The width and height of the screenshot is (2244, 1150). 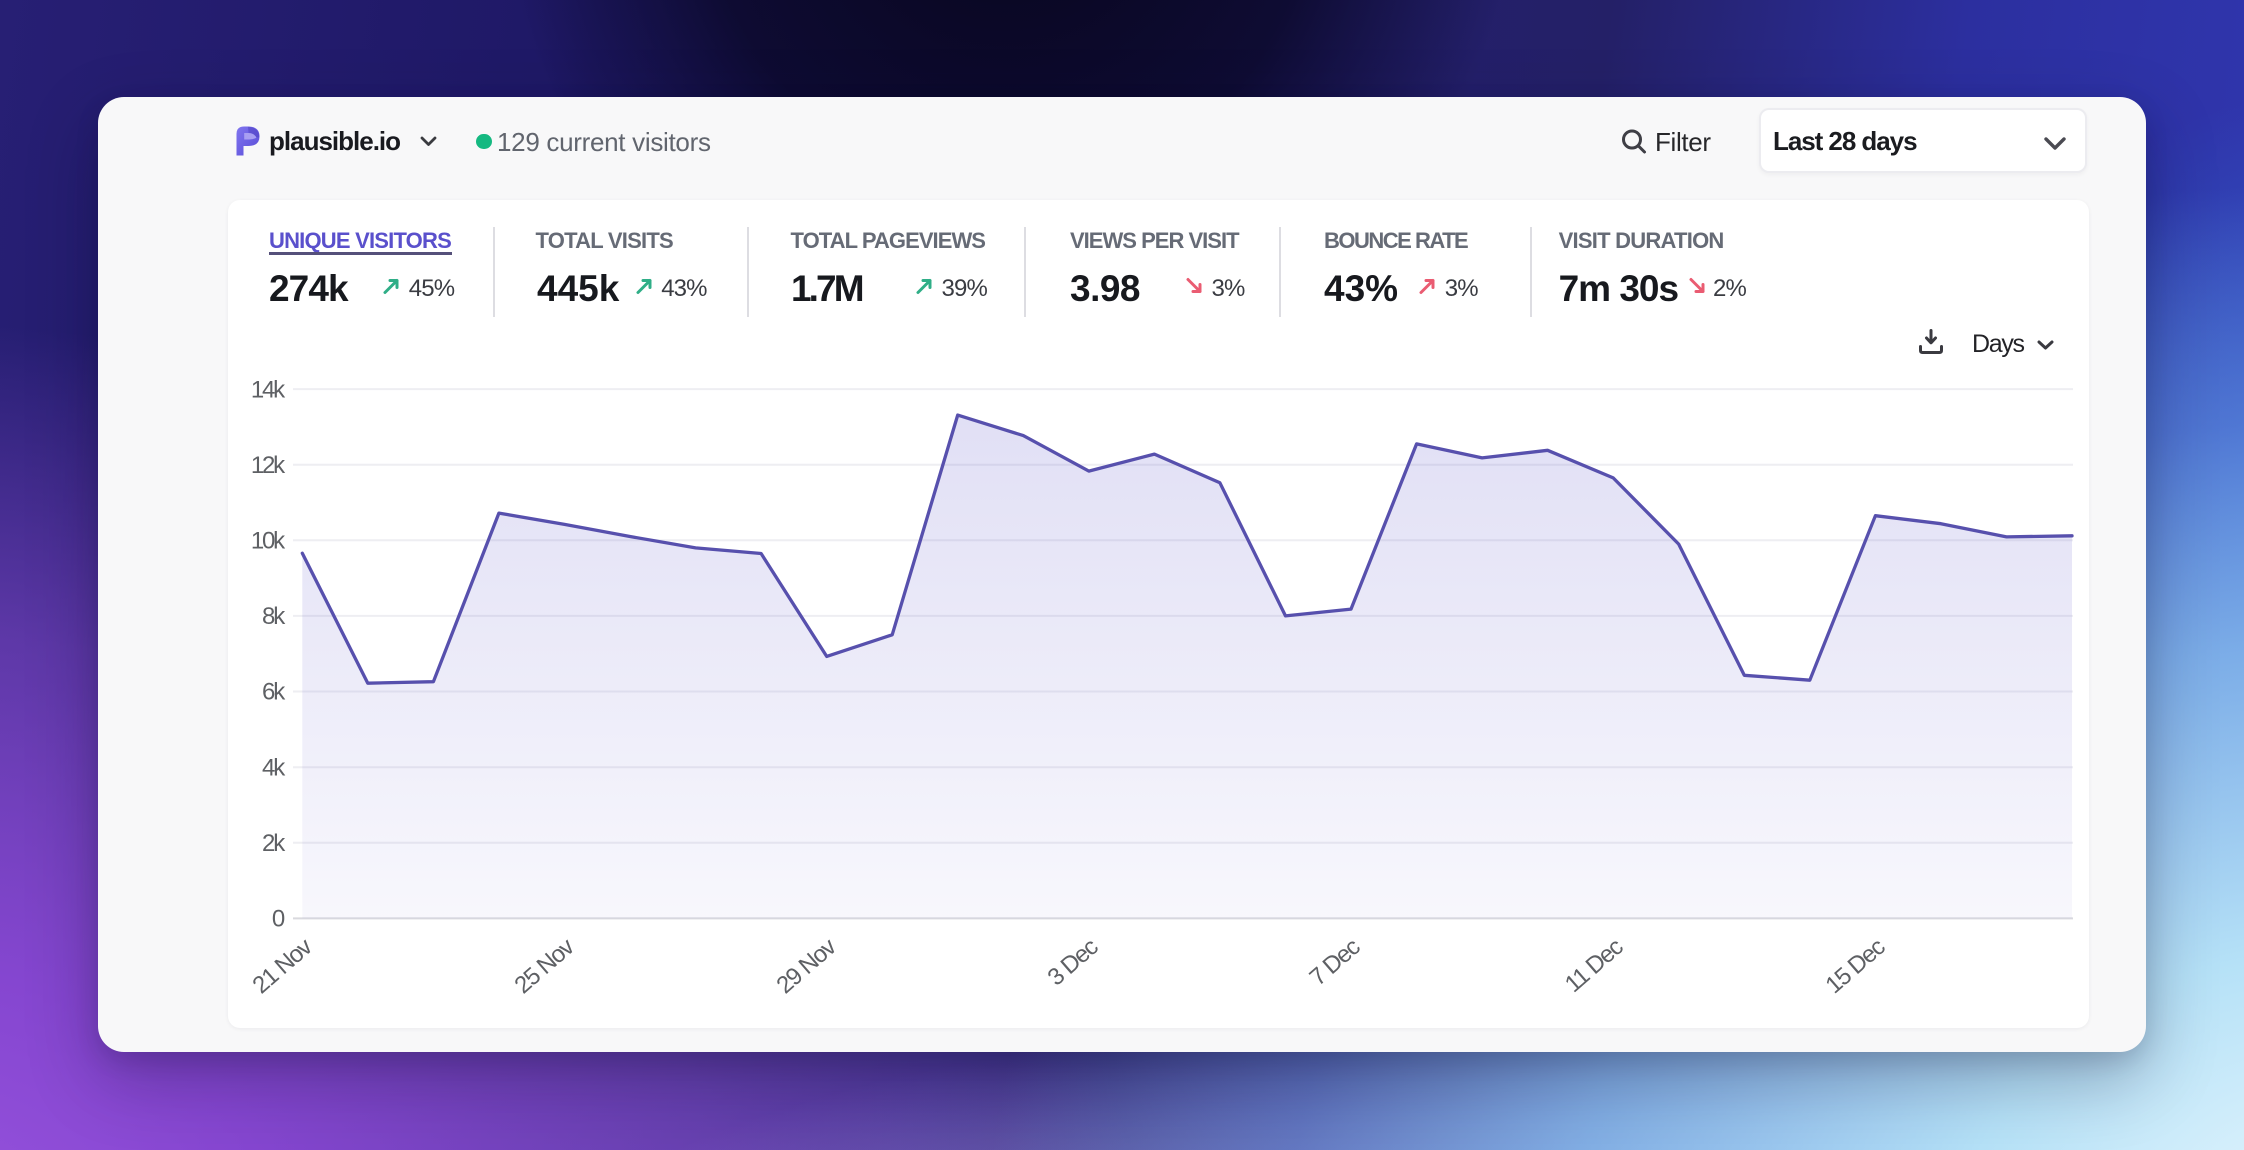 I want to click on svg-text: 29 Nov, so click(x=806, y=966).